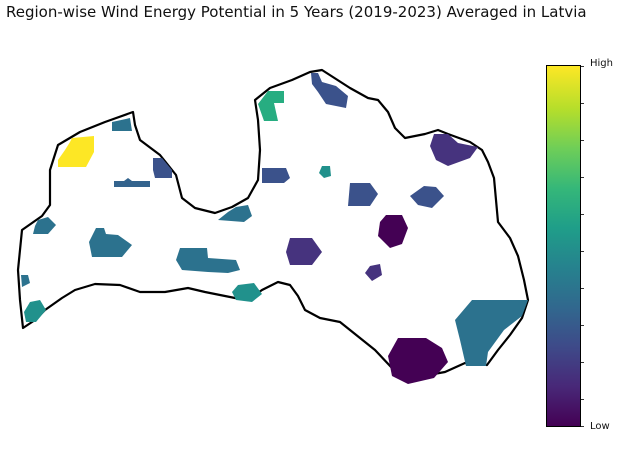 The image size is (617, 475). What do you see at coordinates (247, 292) in the screenshot?
I see `south-small-region` at bounding box center [247, 292].